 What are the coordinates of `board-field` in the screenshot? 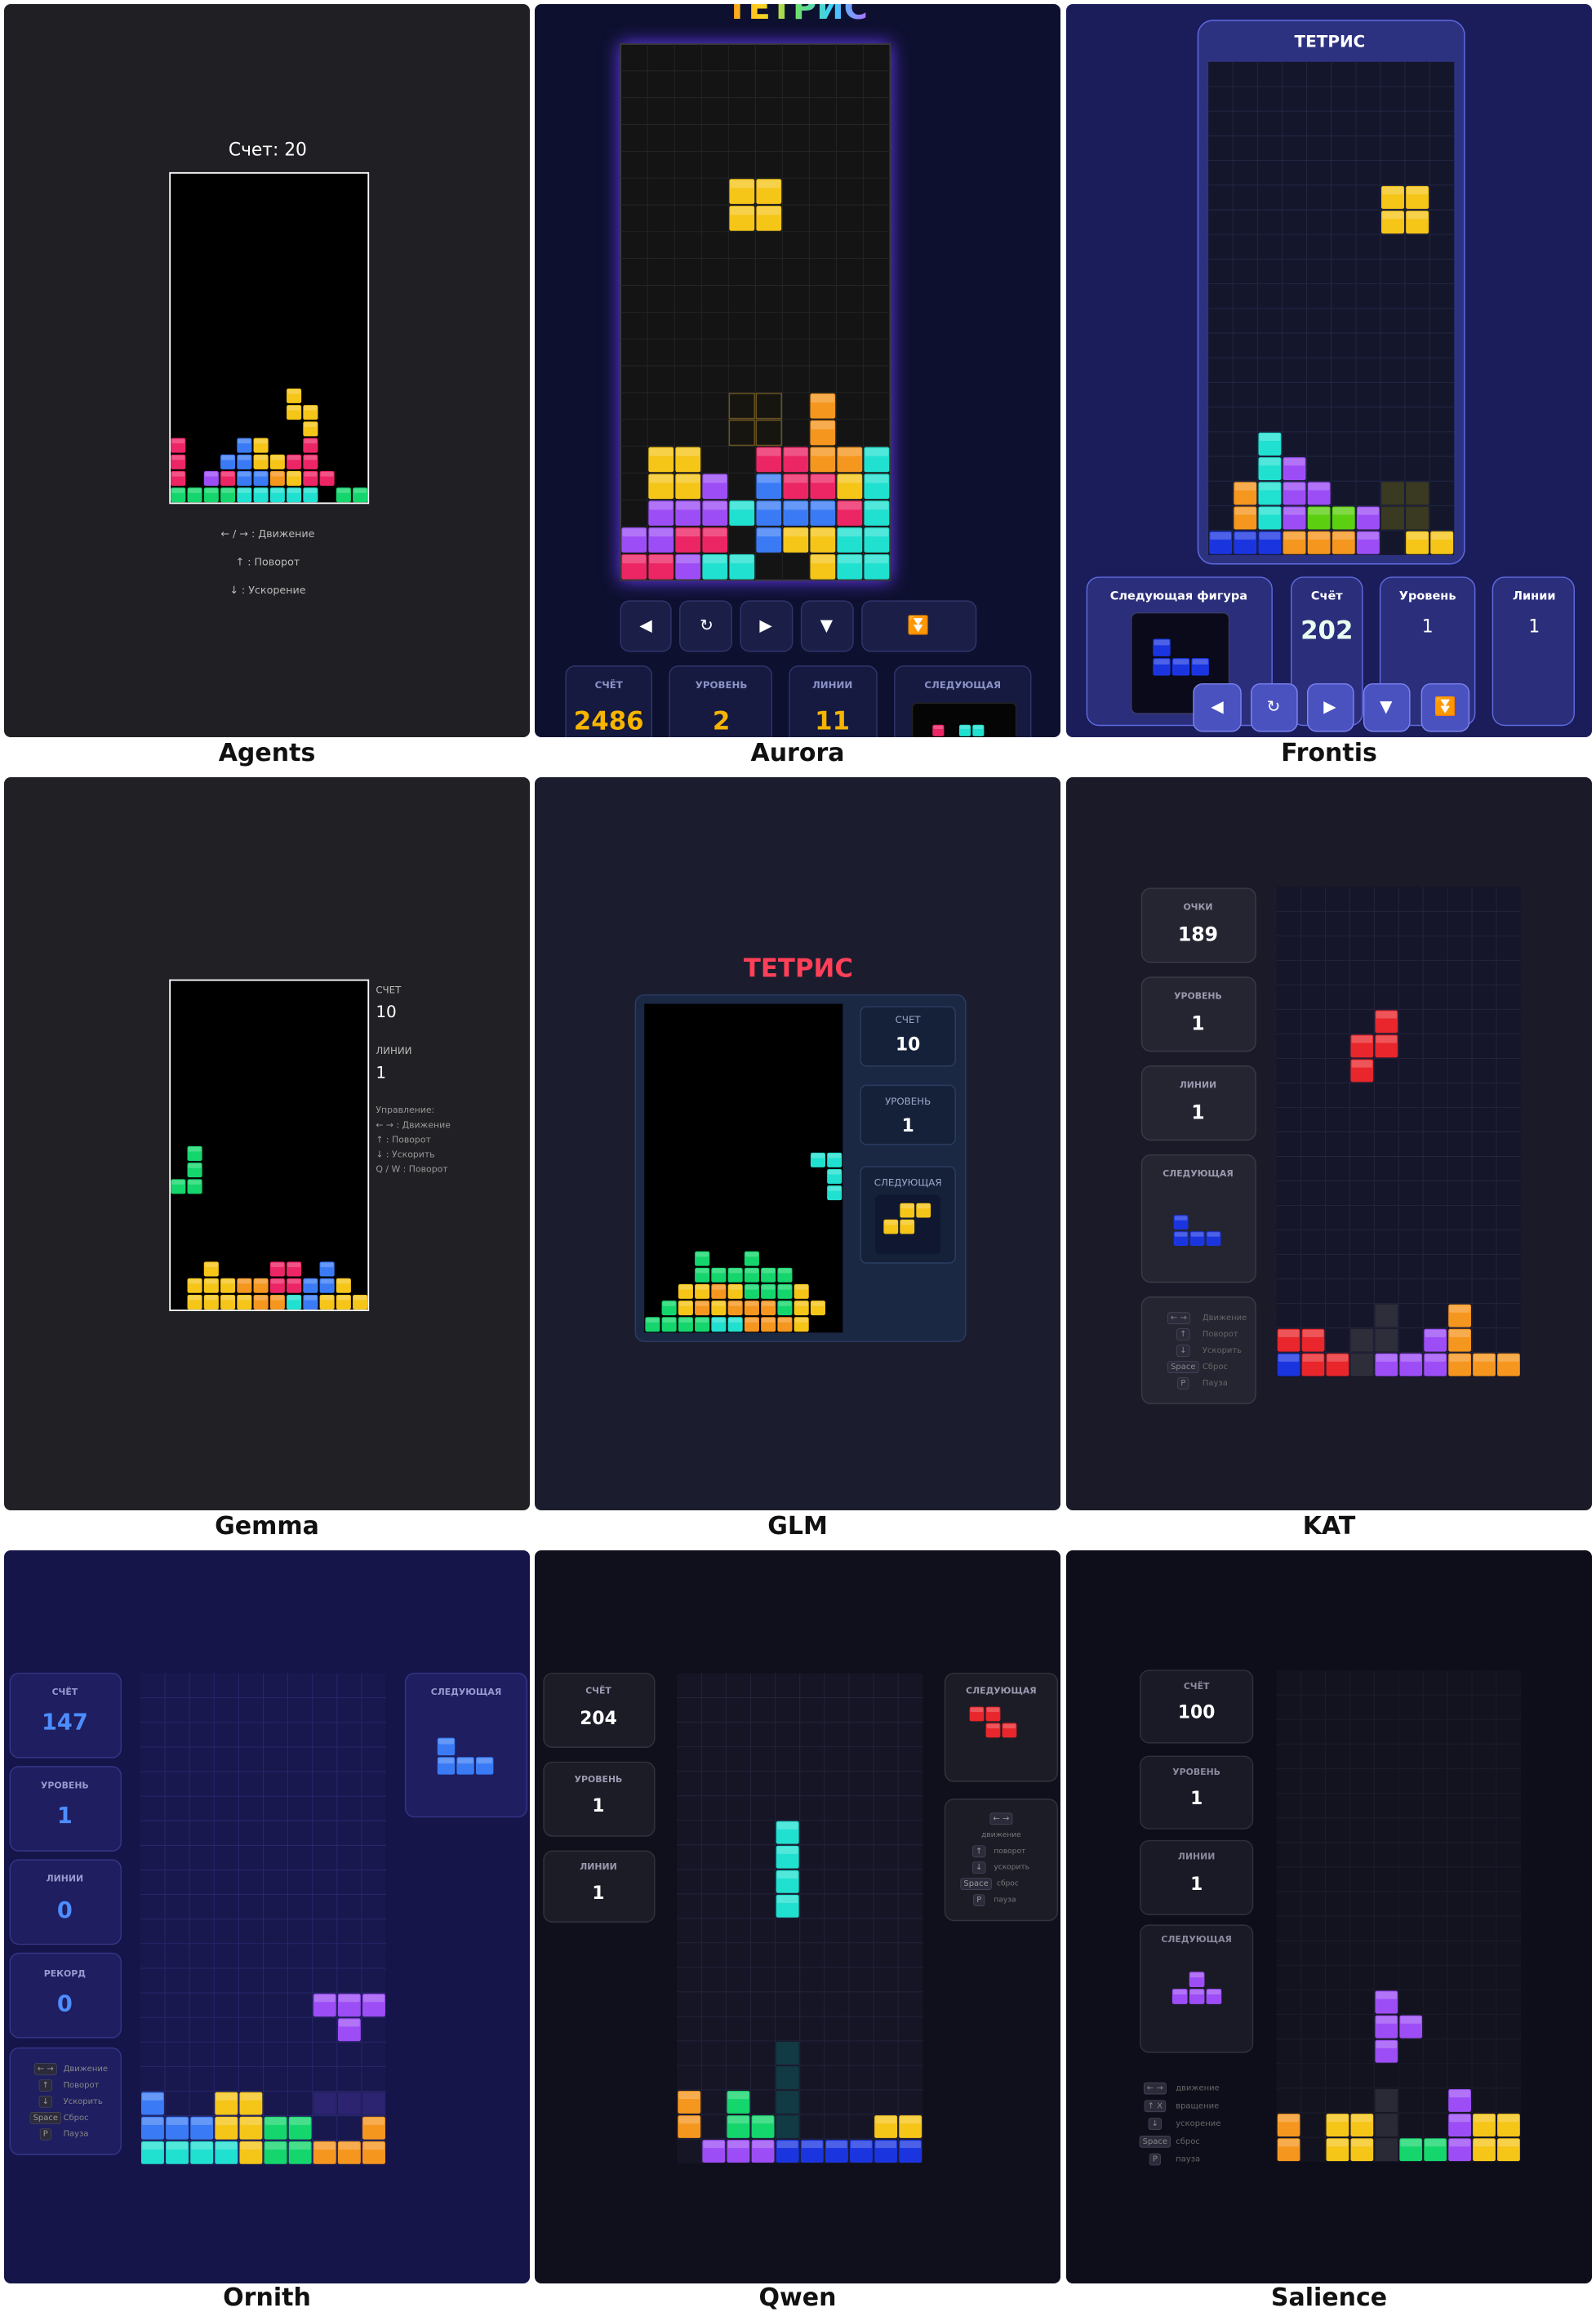 It's located at (743, 1168).